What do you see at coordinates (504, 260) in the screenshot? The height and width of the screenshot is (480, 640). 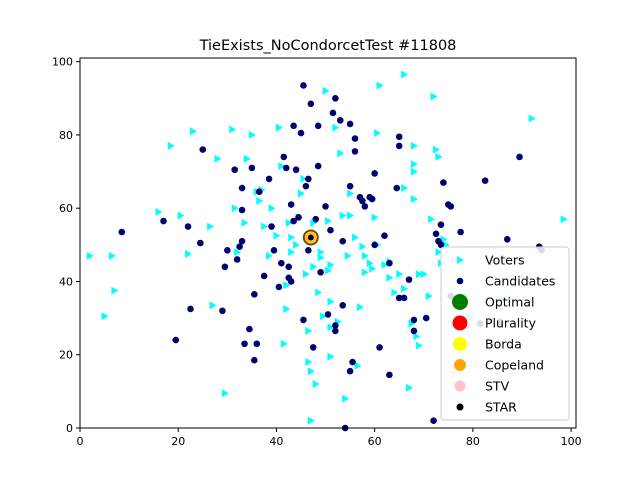 I see `legend-label: Voters` at bounding box center [504, 260].